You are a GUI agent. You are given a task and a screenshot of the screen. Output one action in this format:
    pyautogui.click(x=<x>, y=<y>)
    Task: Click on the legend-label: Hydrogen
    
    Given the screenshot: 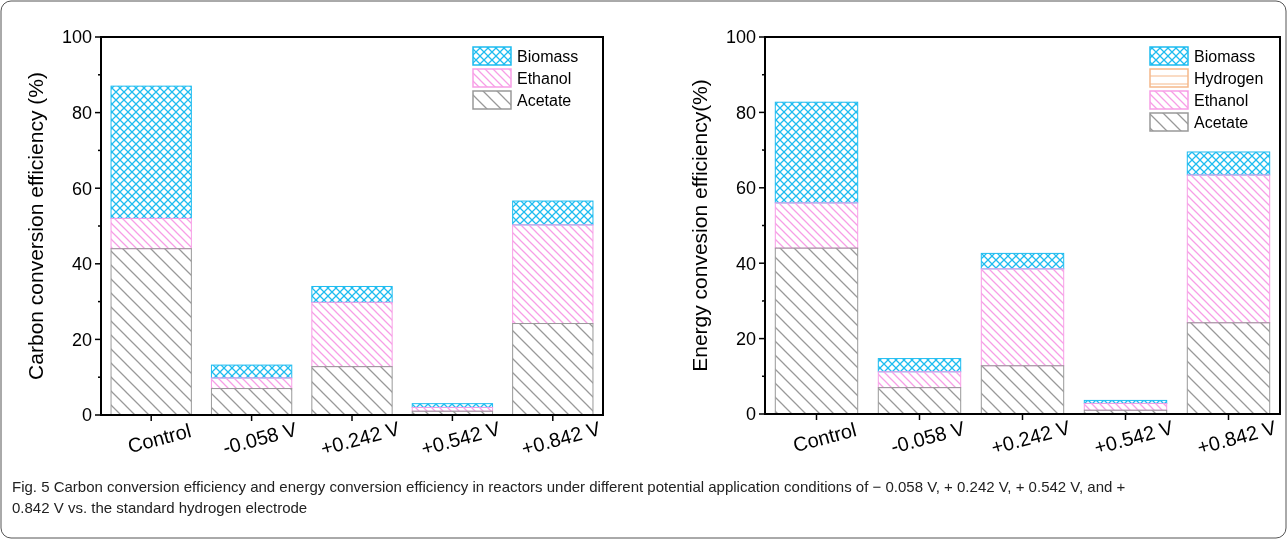 What is the action you would take?
    pyautogui.click(x=1229, y=78)
    